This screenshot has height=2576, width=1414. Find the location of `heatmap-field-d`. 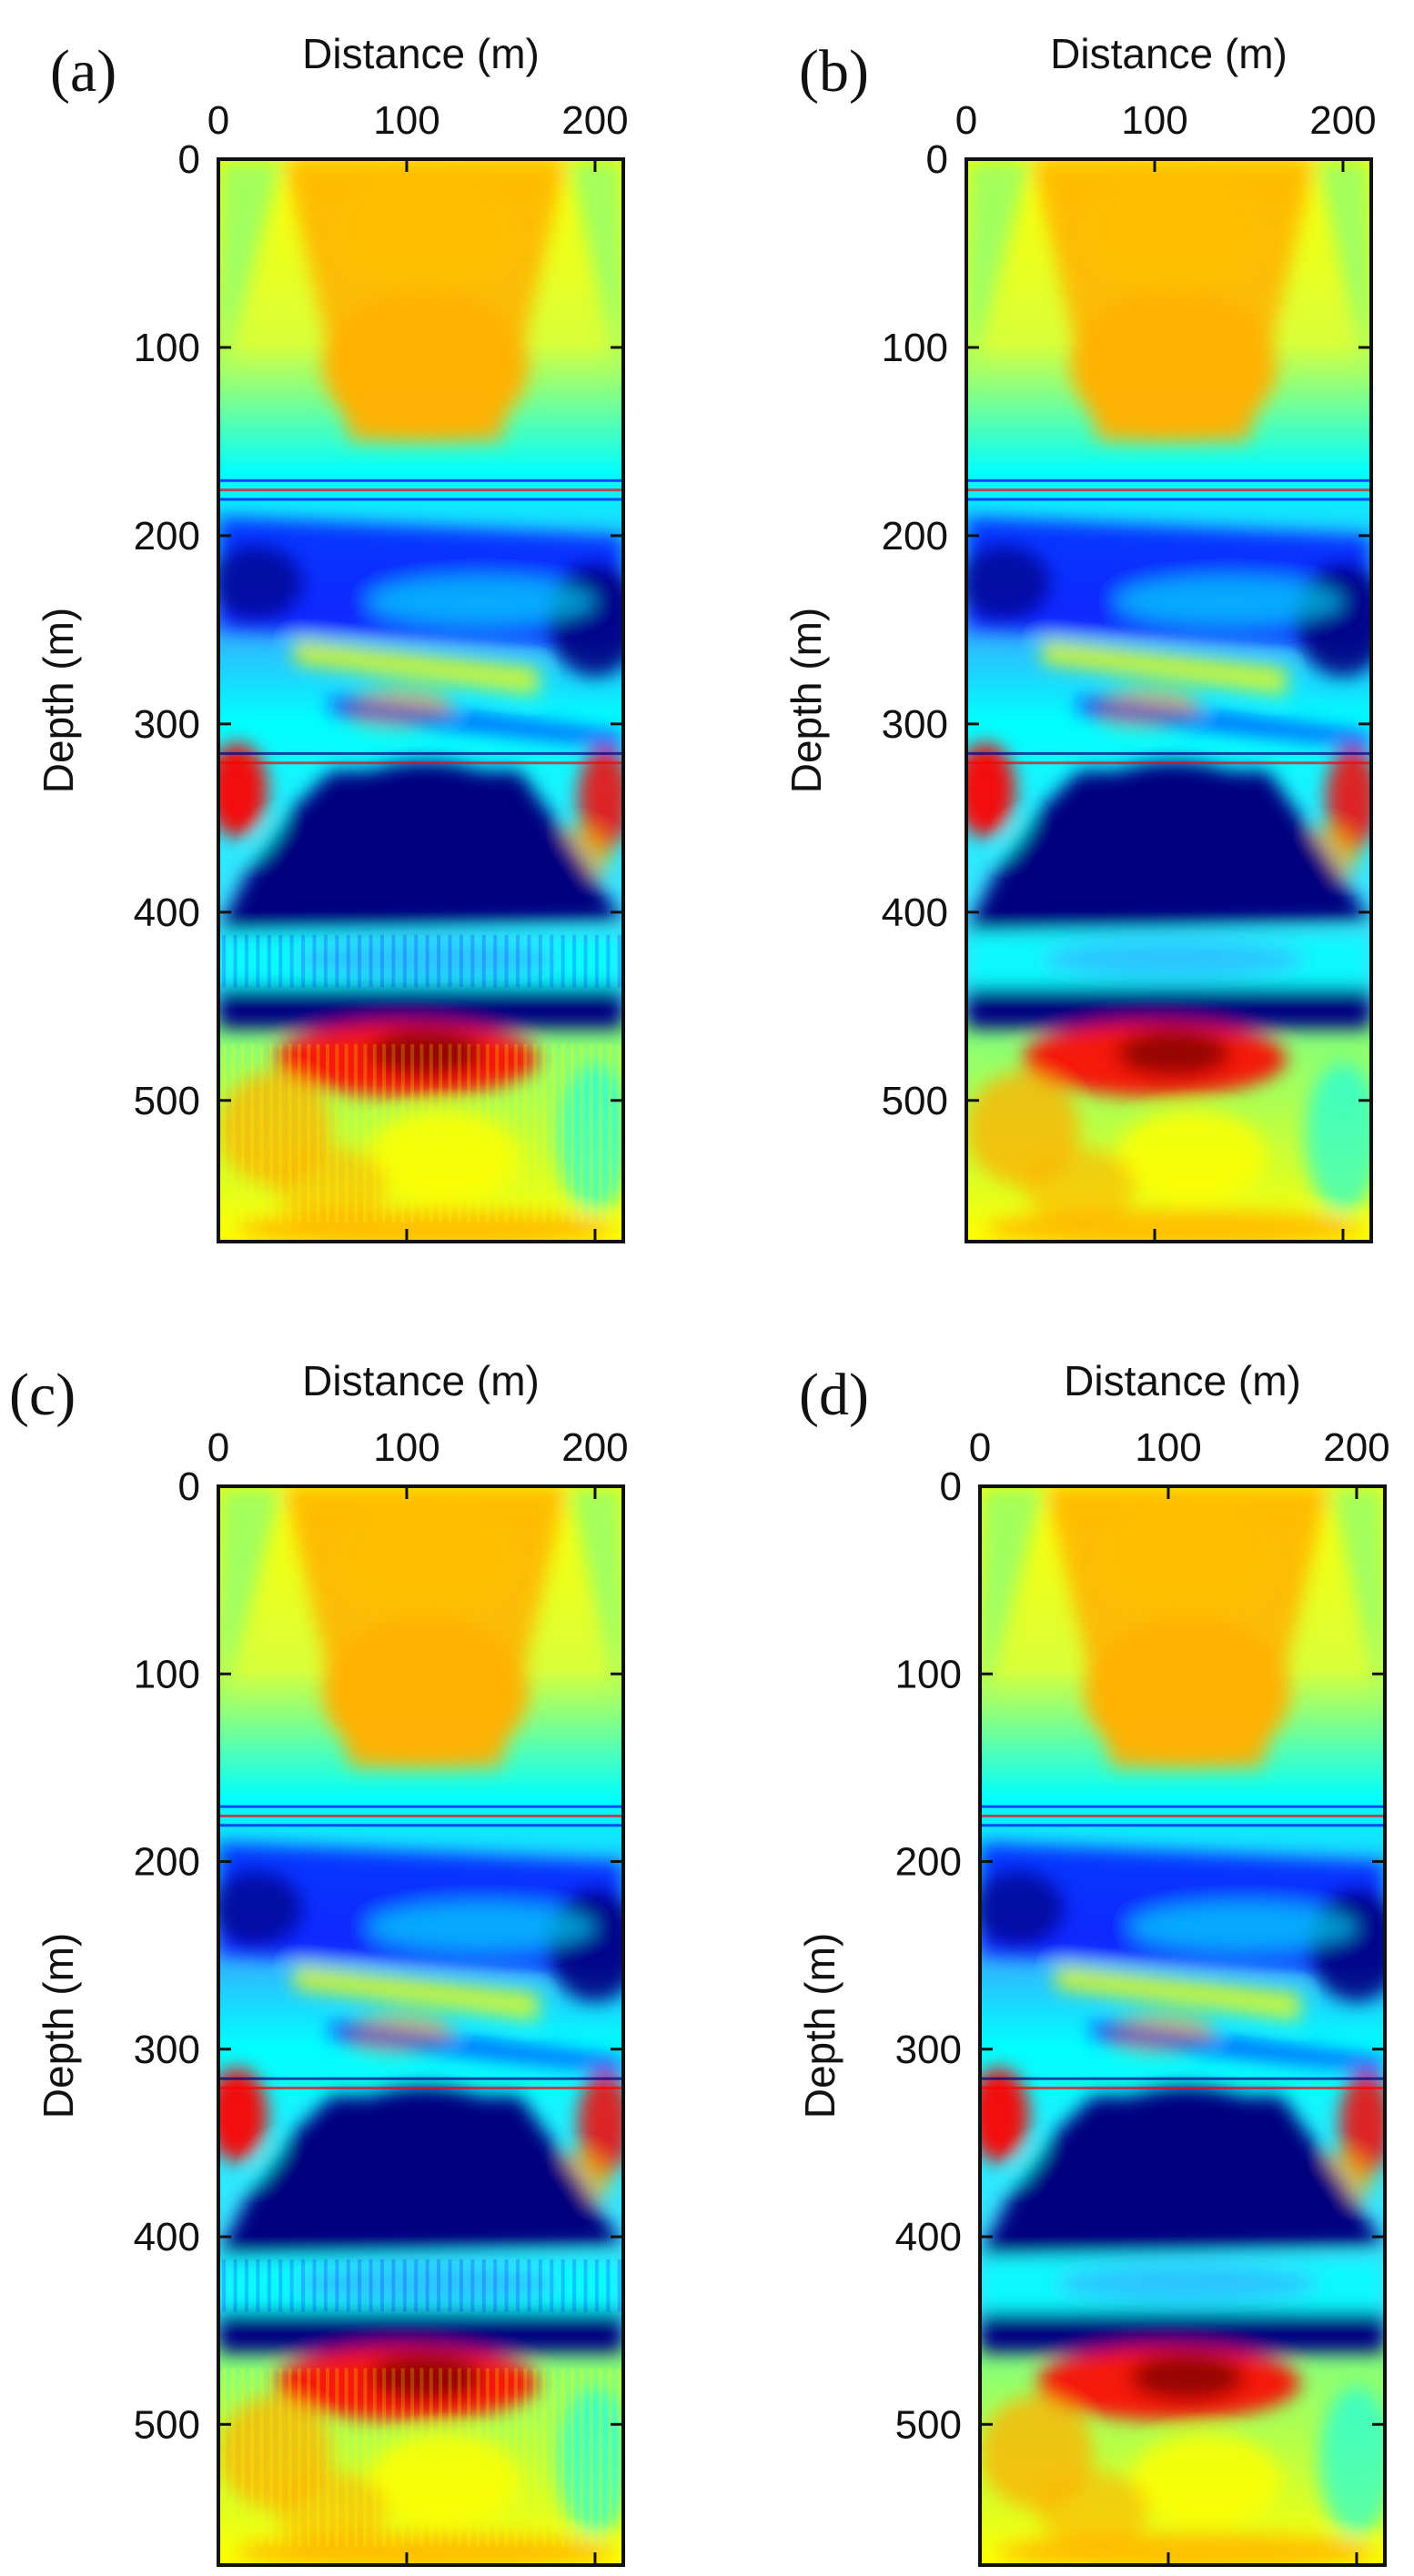

heatmap-field-d is located at coordinates (1183, 2025).